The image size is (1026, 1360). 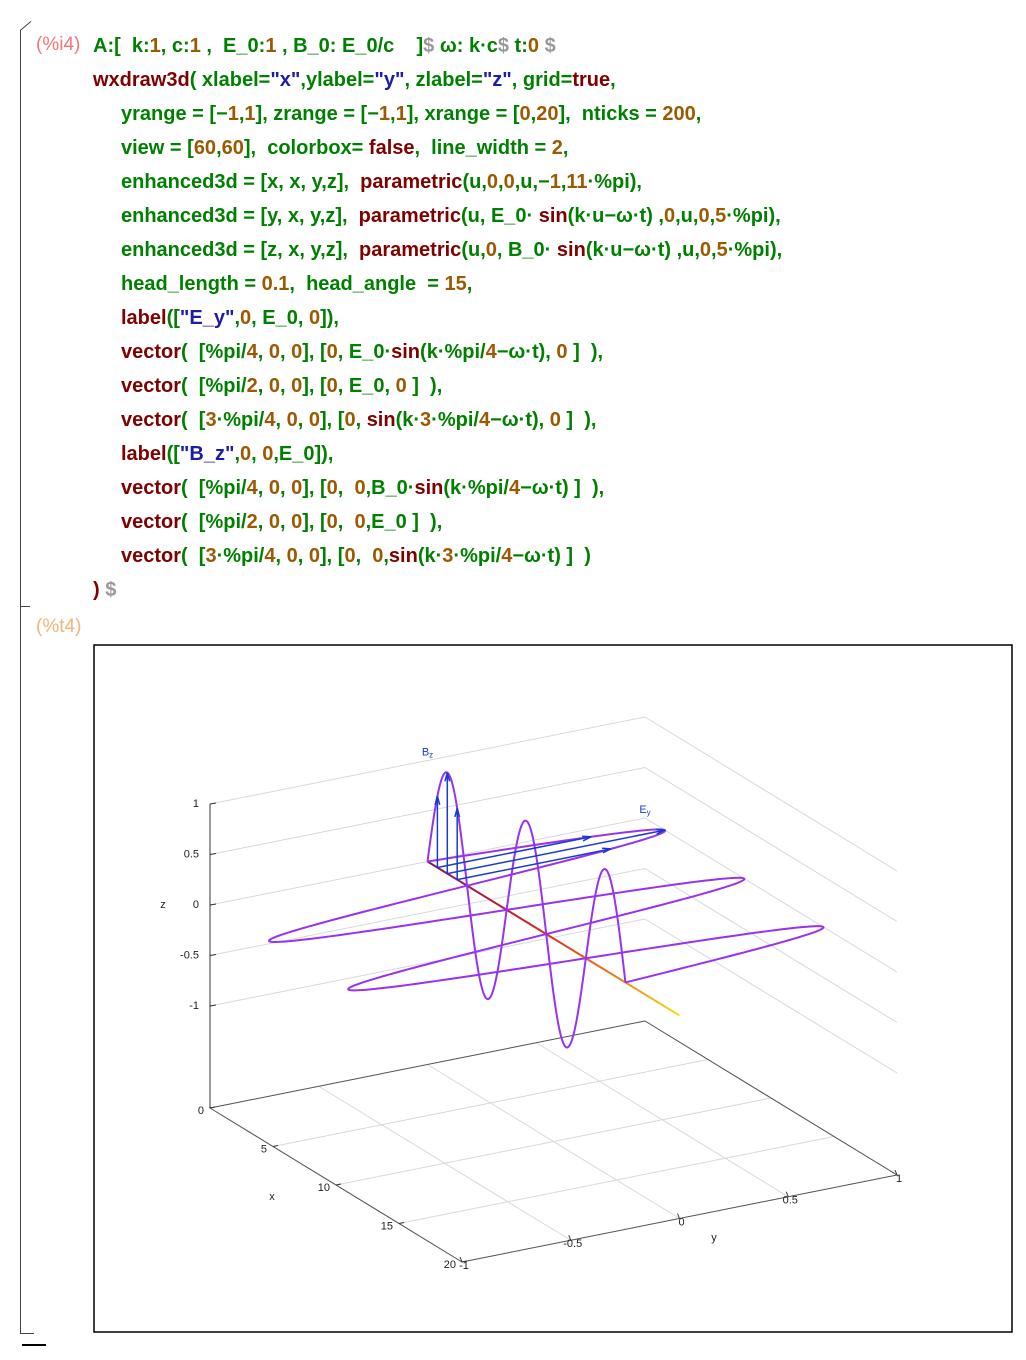 I want to click on e-vector, so click(x=514, y=852).